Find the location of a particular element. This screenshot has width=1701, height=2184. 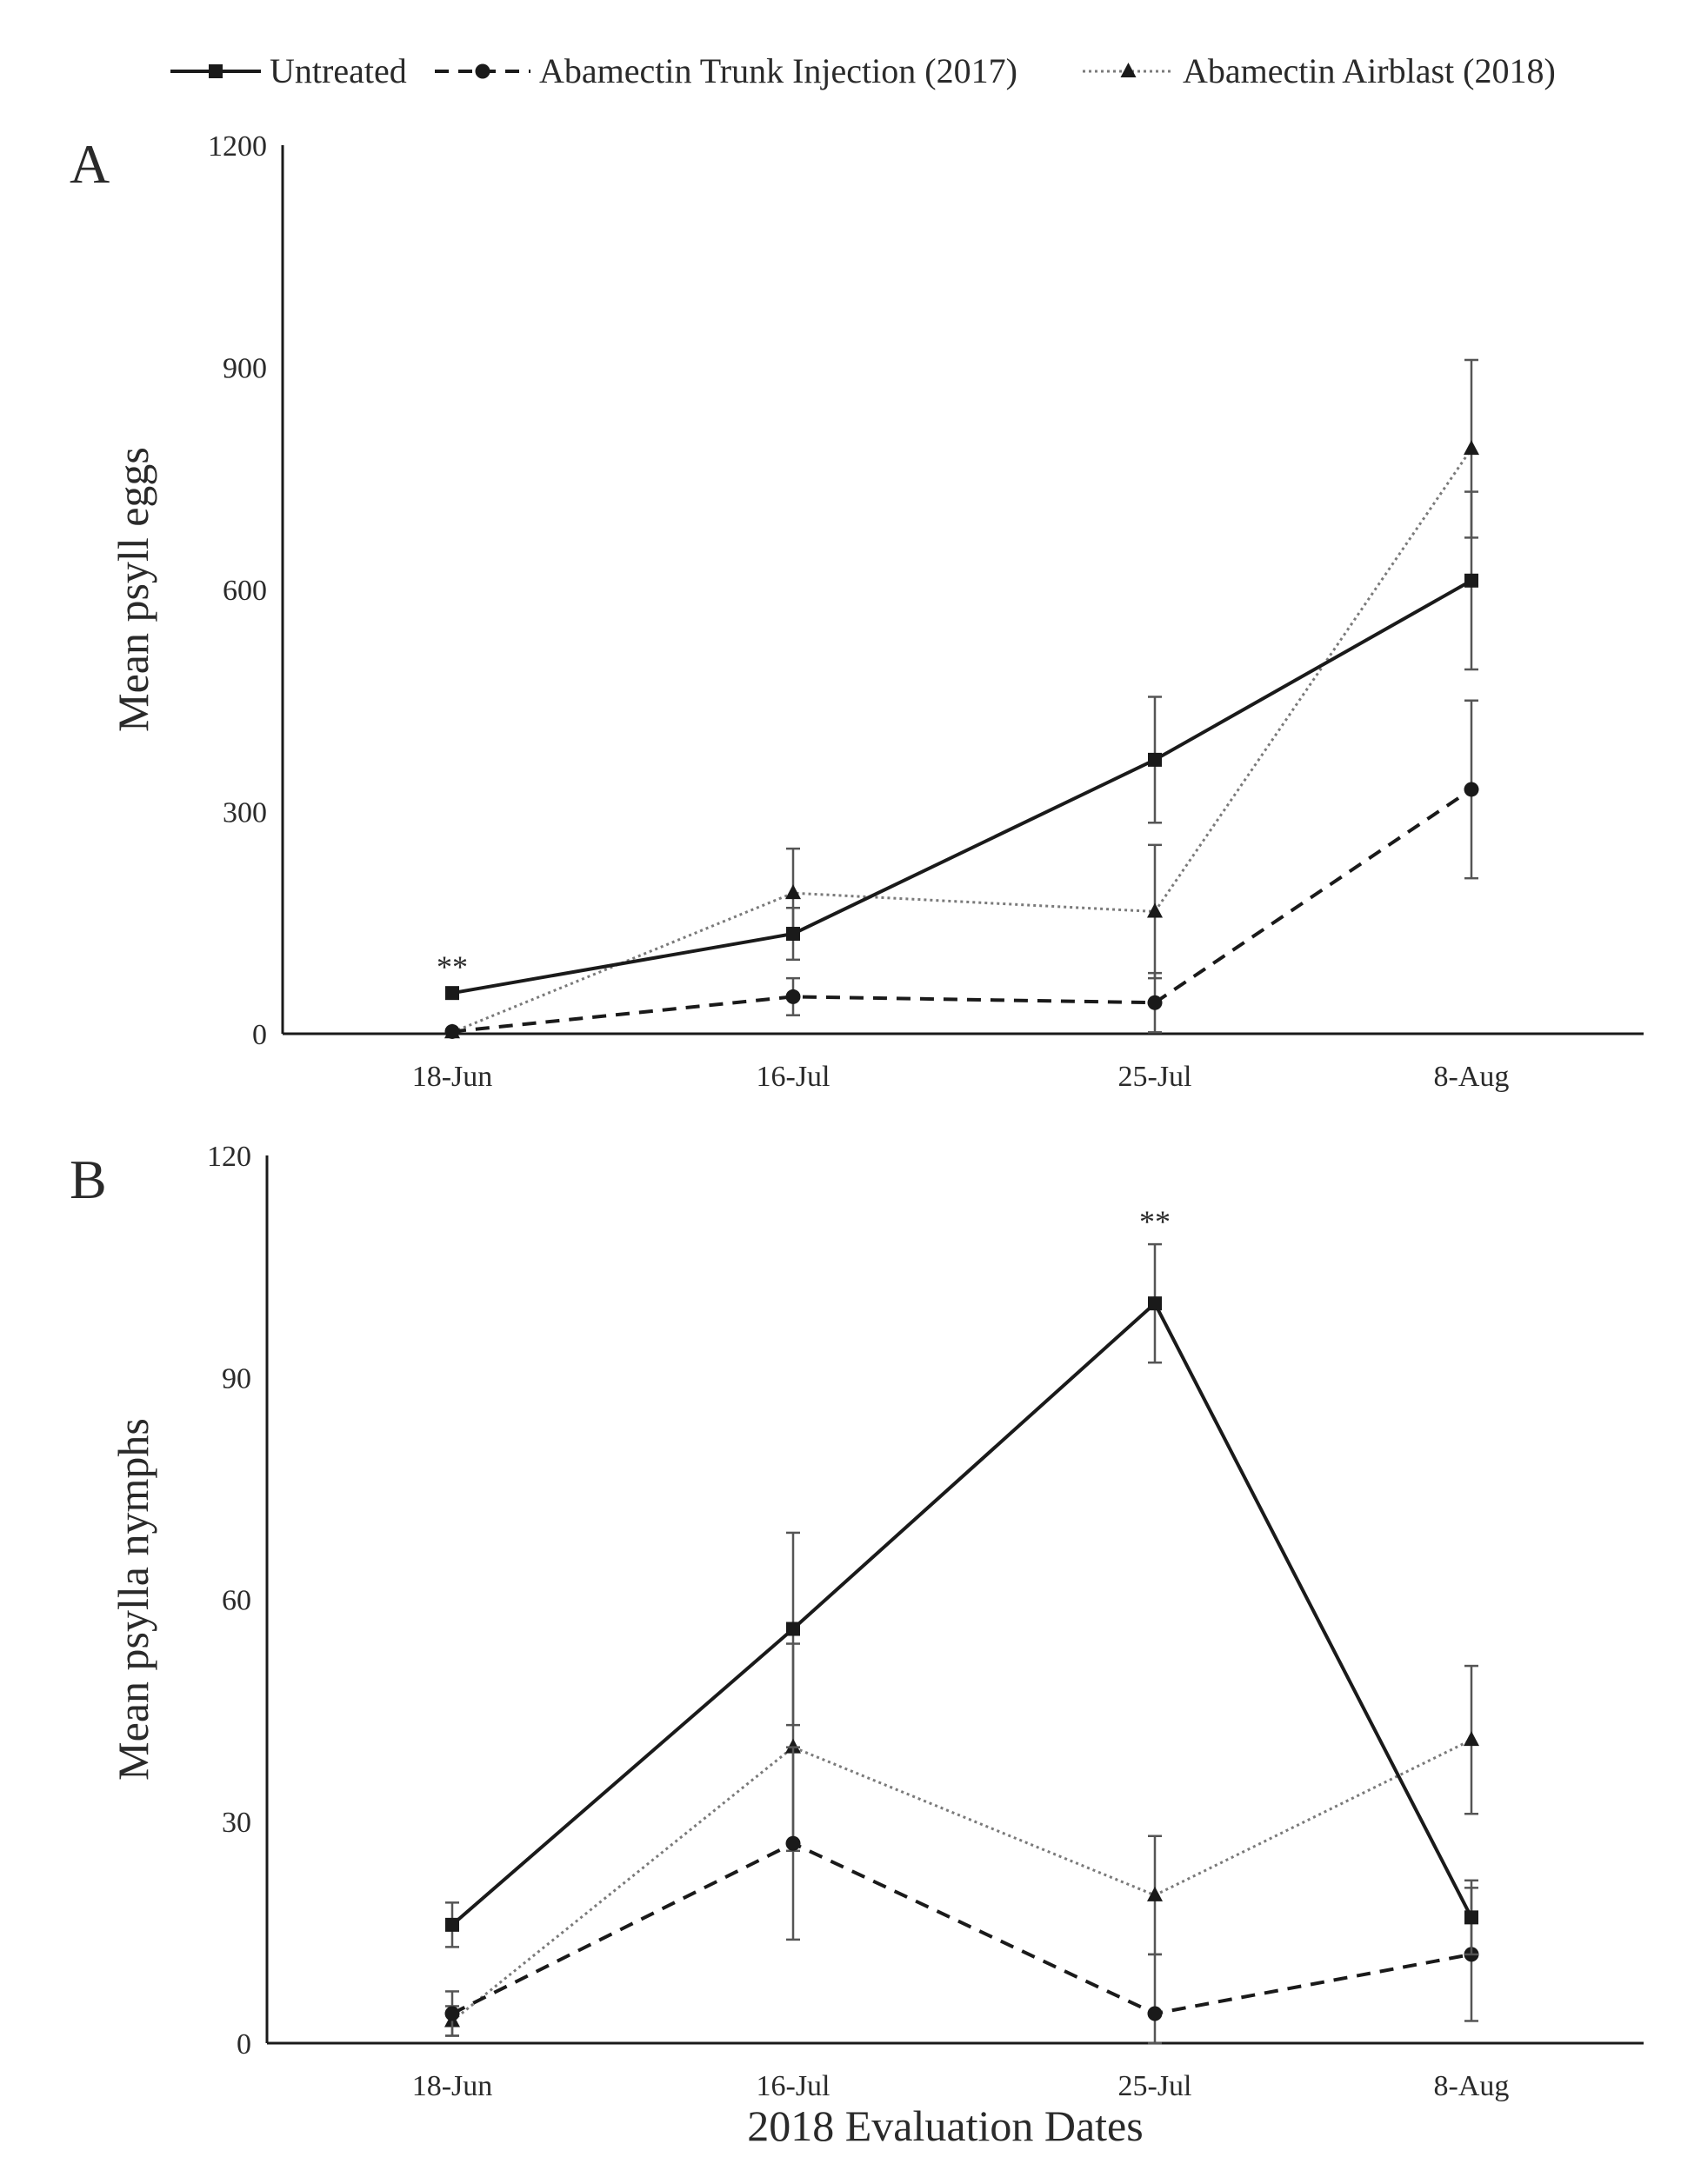

y-tick-label: 300 is located at coordinates (245, 813).